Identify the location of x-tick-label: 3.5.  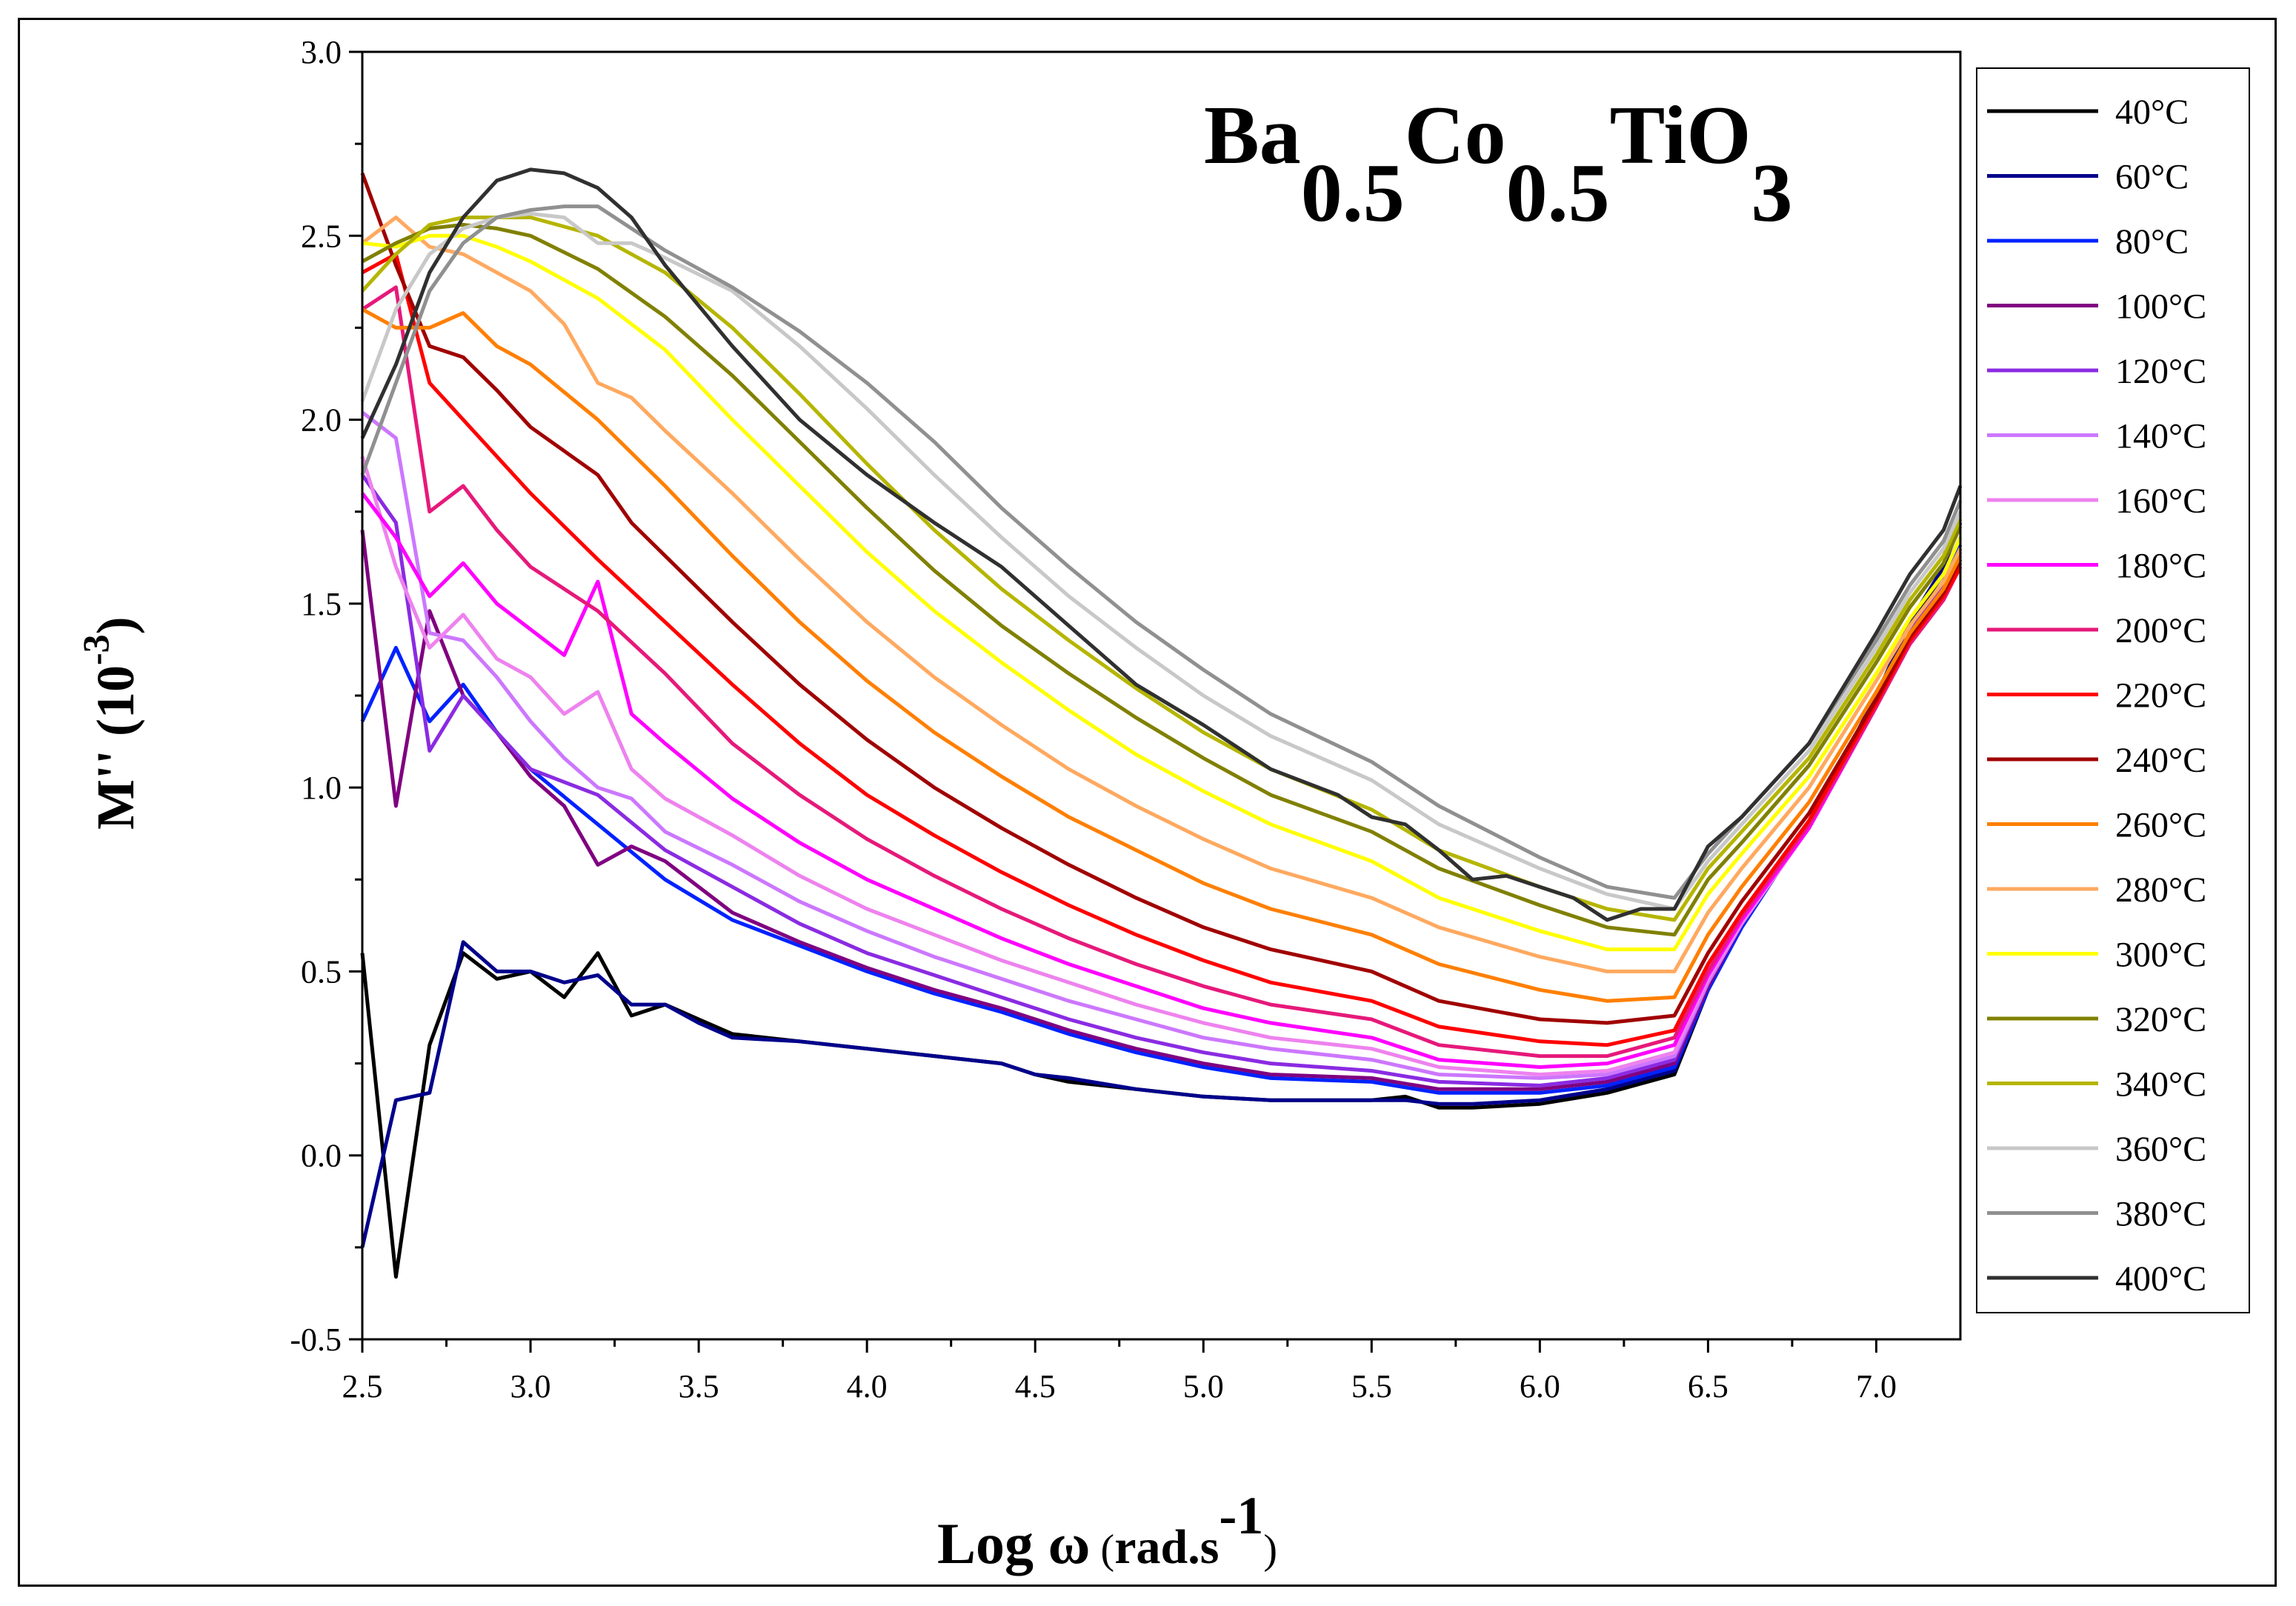
(699, 1387).